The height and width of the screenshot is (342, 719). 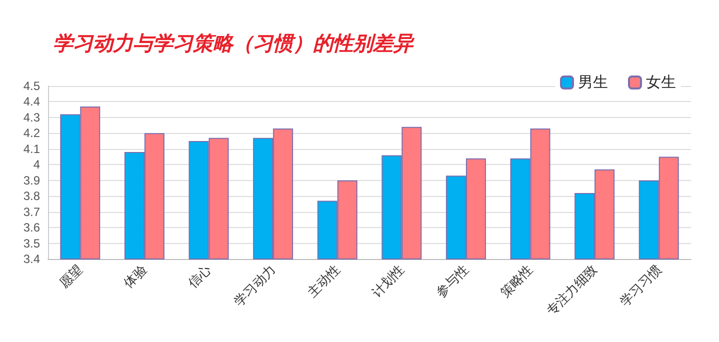 What do you see at coordinates (71, 276) in the screenshot?
I see `x-tick-label: 愿望` at bounding box center [71, 276].